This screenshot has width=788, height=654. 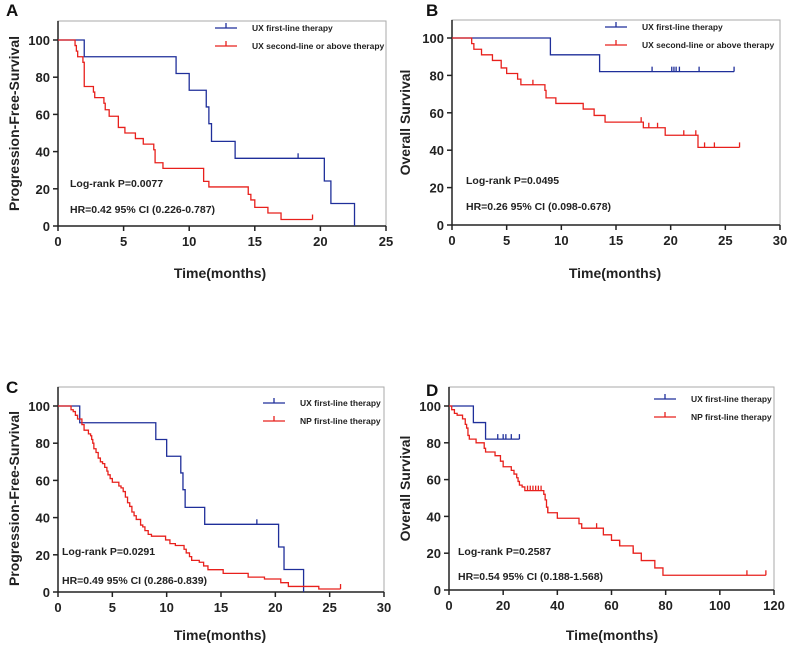 I want to click on panel-label: C, so click(x=12, y=387).